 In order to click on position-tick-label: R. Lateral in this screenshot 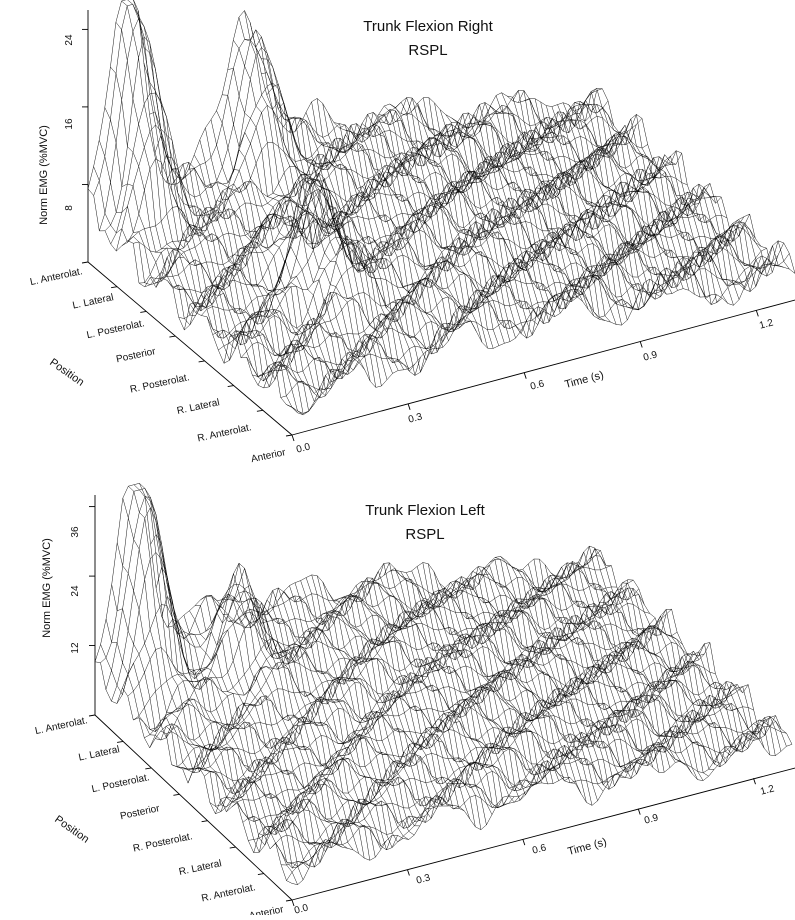, I will do `click(198, 407)`.